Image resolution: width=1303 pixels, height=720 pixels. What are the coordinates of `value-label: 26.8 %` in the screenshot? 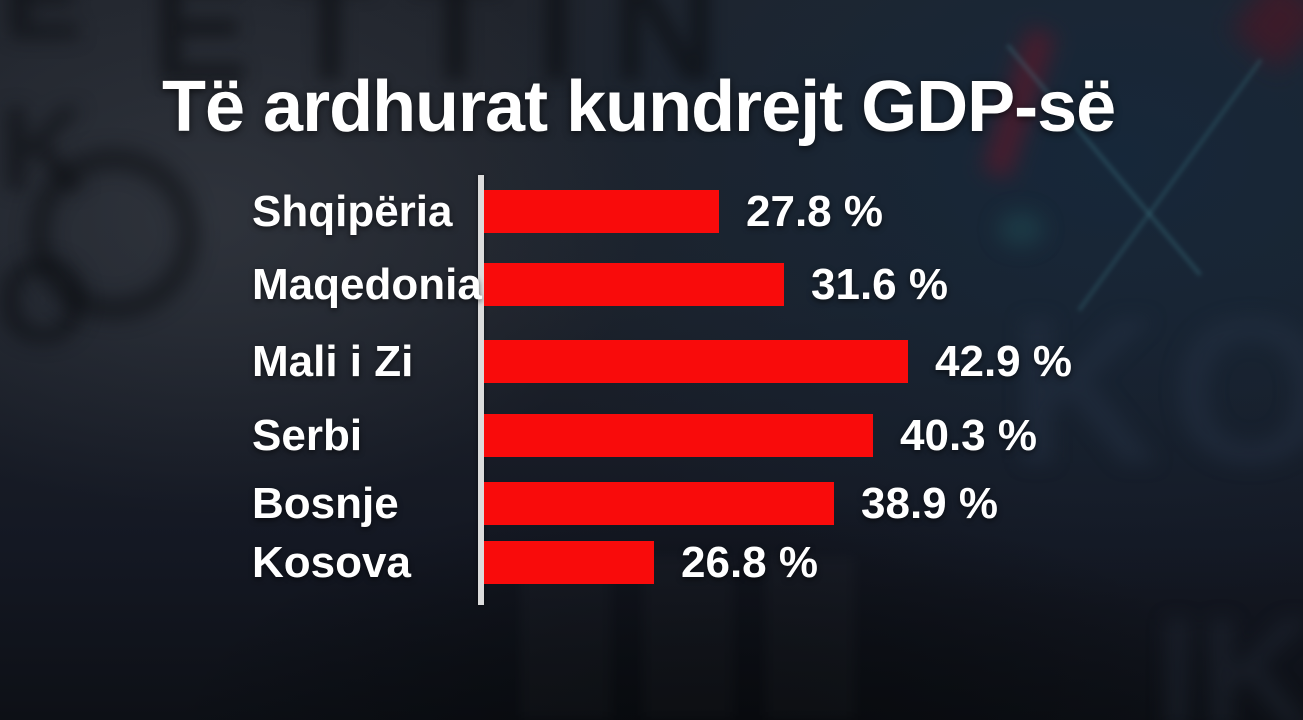 It's located at (749, 562).